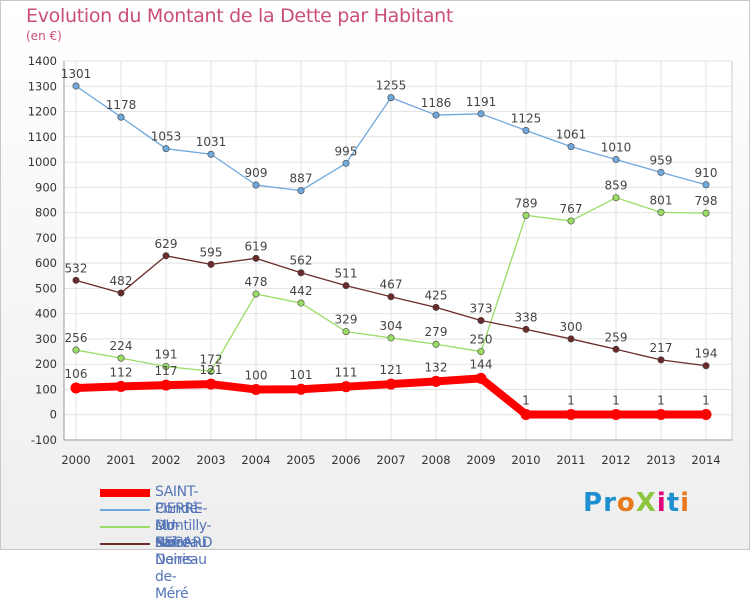  Describe the element at coordinates (616, 186) in the screenshot. I see `data-label: 859` at that location.